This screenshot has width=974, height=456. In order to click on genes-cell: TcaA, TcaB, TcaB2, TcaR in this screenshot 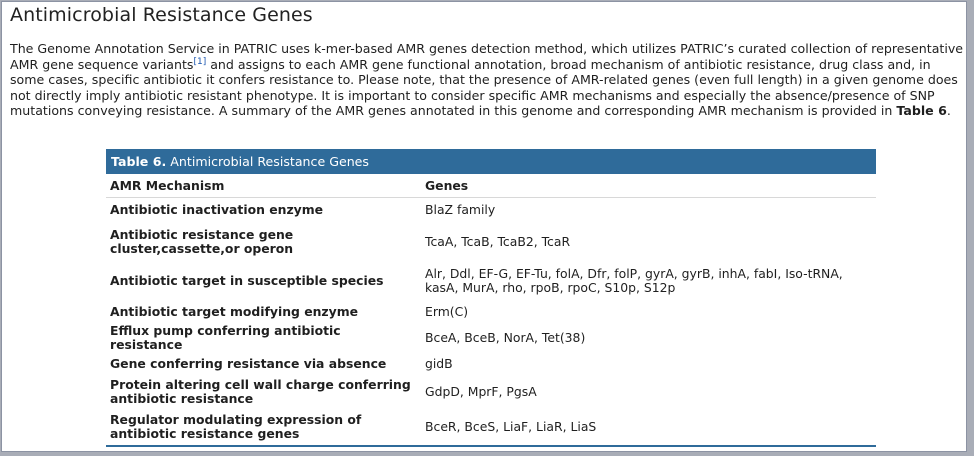, I will do `click(498, 241)`.